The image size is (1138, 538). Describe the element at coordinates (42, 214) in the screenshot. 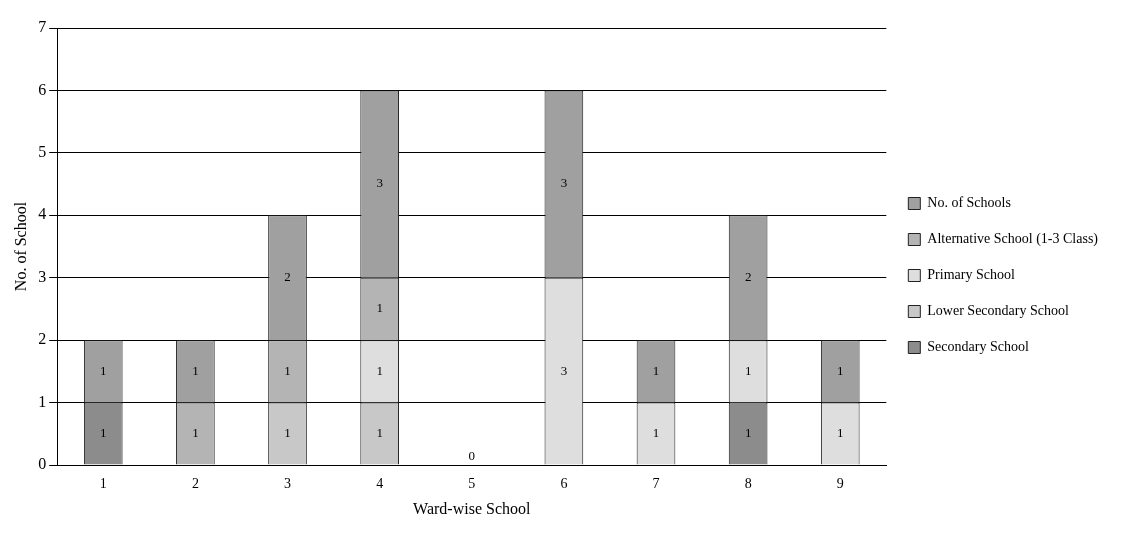

I see `y-tick-label: 4` at that location.